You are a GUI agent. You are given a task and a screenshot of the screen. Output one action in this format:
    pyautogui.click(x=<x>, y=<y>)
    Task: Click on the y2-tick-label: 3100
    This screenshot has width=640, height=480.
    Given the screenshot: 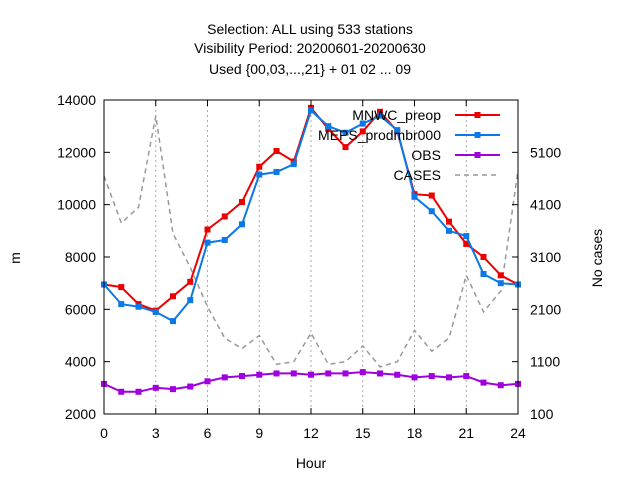 What is the action you would take?
    pyautogui.click(x=545, y=257)
    